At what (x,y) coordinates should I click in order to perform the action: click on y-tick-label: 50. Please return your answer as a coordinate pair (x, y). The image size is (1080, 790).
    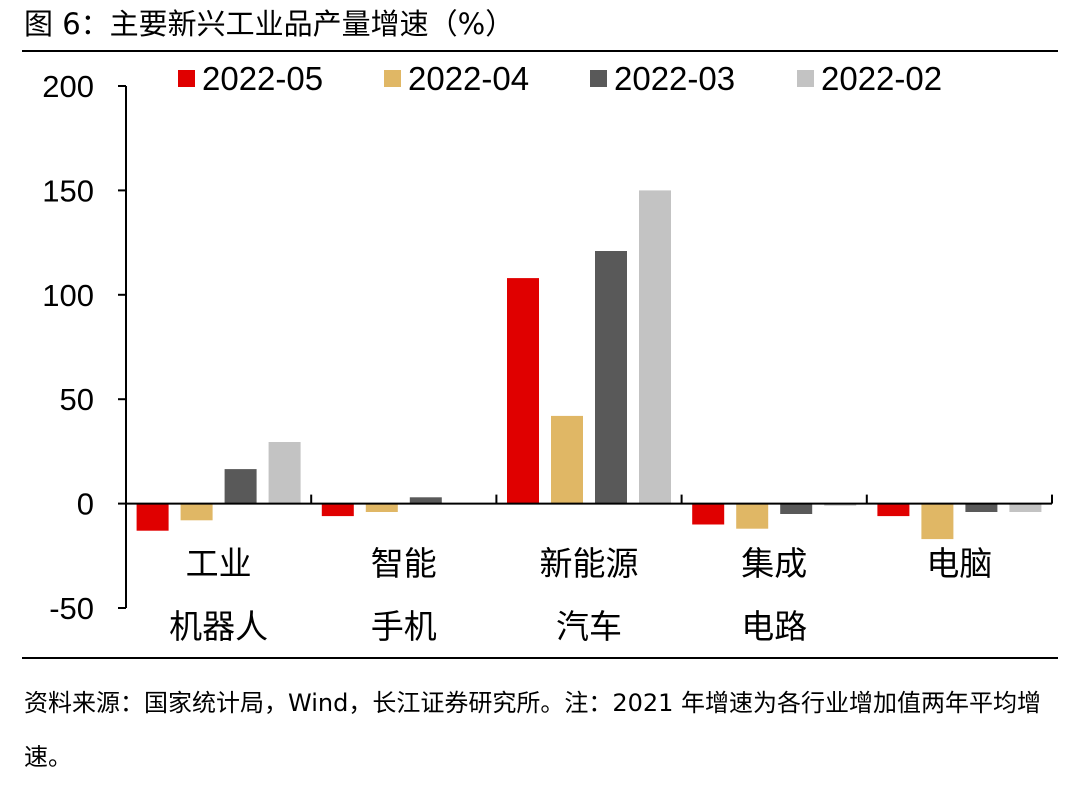
    Looking at the image, I should click on (77, 399).